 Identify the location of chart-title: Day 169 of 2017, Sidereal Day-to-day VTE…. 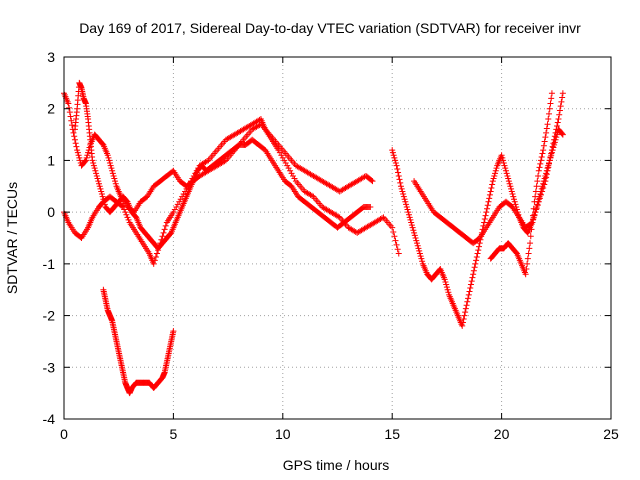
(330, 28).